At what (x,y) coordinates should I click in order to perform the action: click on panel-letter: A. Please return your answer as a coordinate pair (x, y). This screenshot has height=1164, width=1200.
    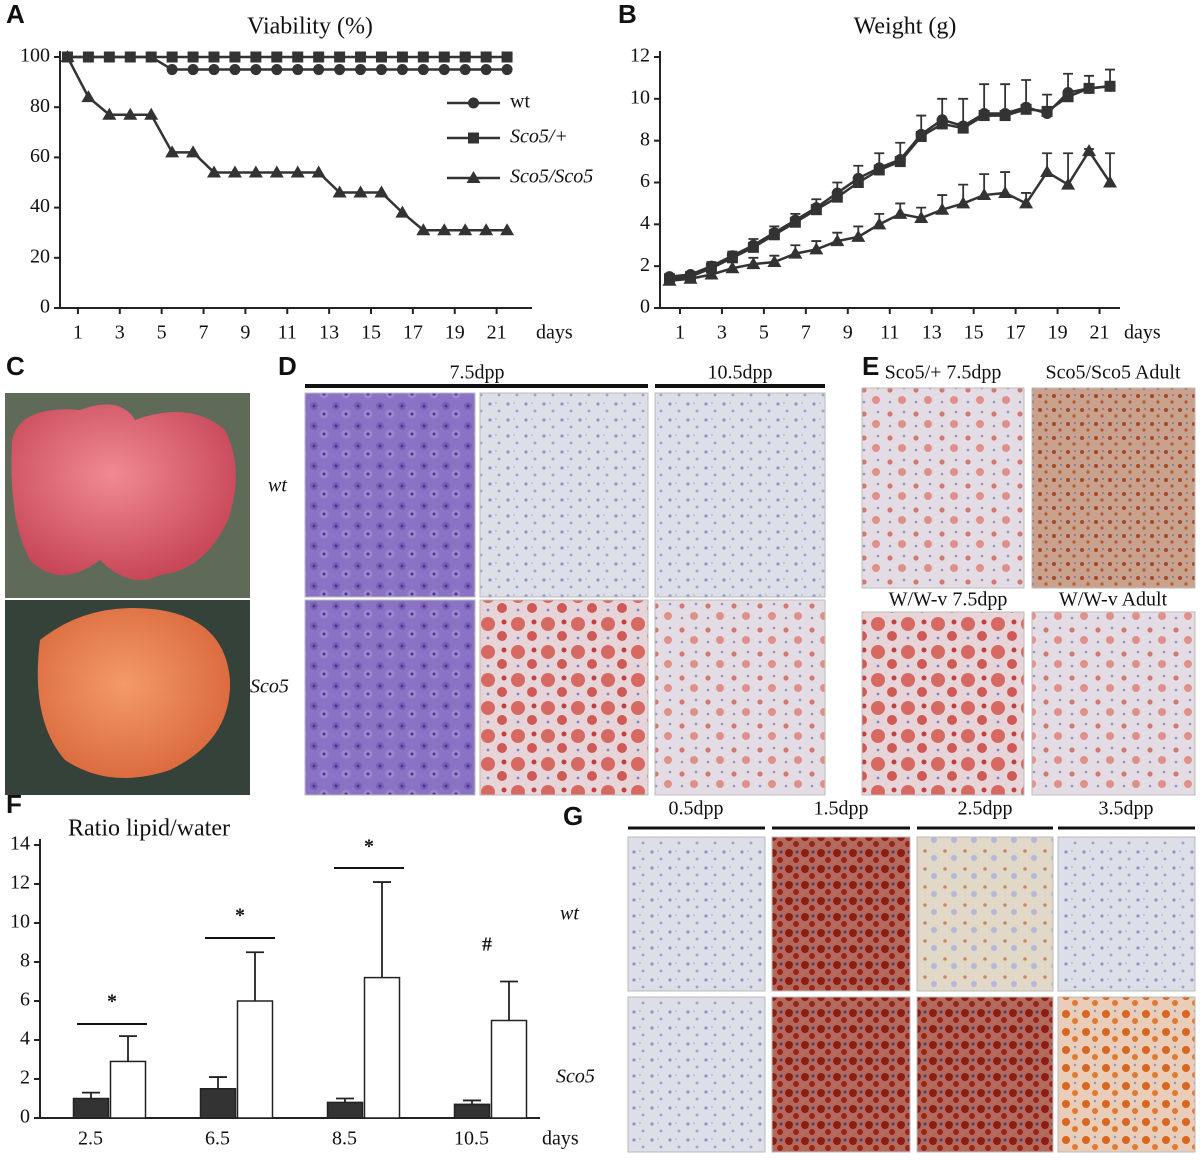
    Looking at the image, I should click on (15, 14).